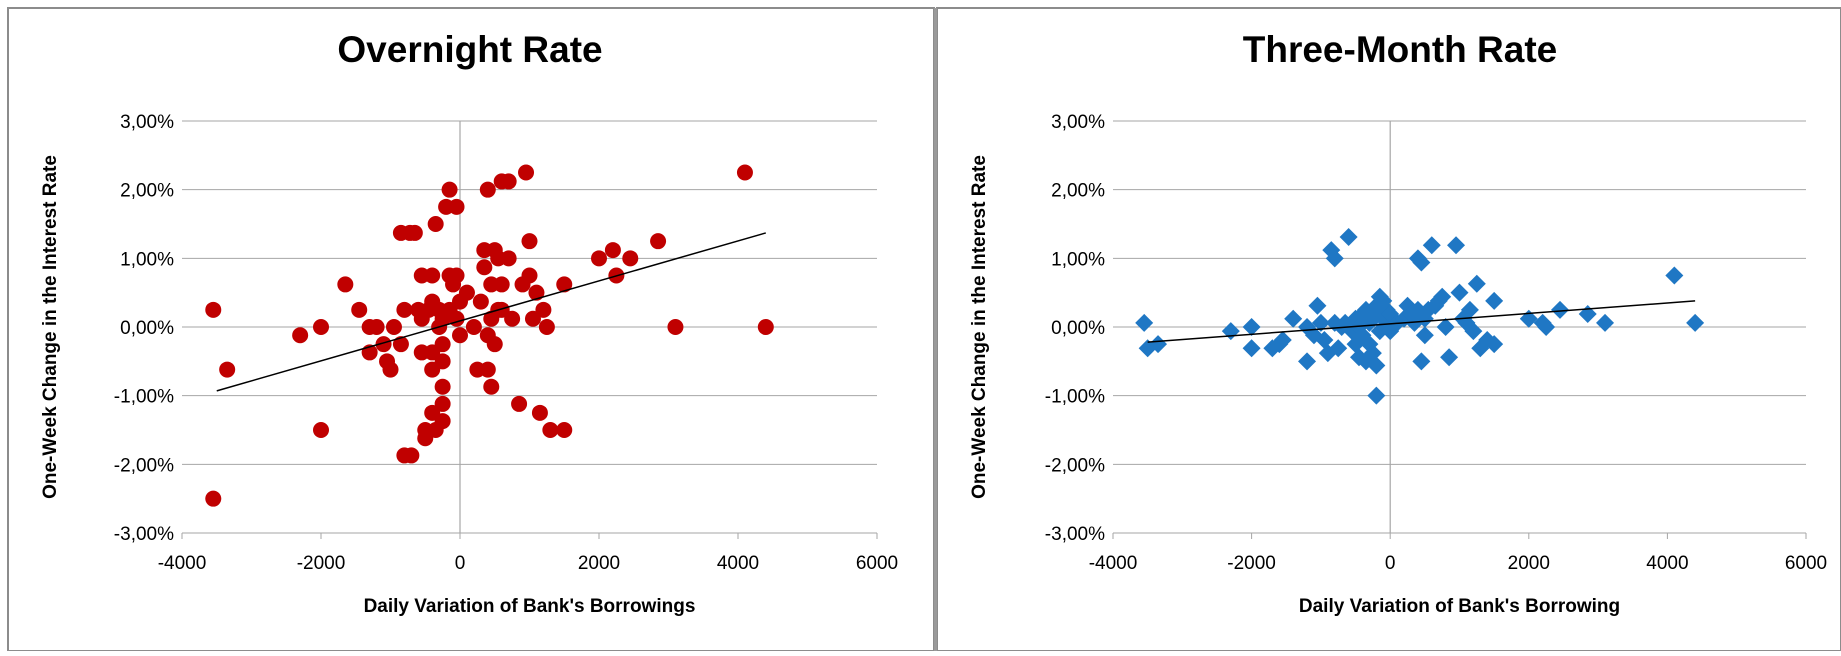 The image size is (1841, 656). Describe the element at coordinates (1078, 191) in the screenshot. I see `chart-2-y-tick-label: 2,00%` at that location.